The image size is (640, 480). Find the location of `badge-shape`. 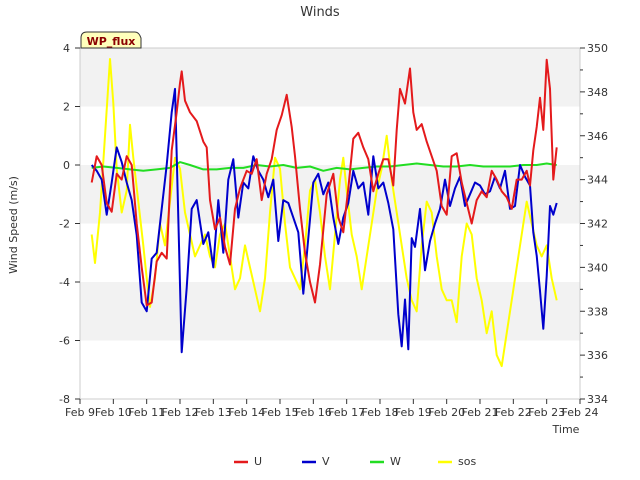

badge-shape is located at coordinates (111, 40).